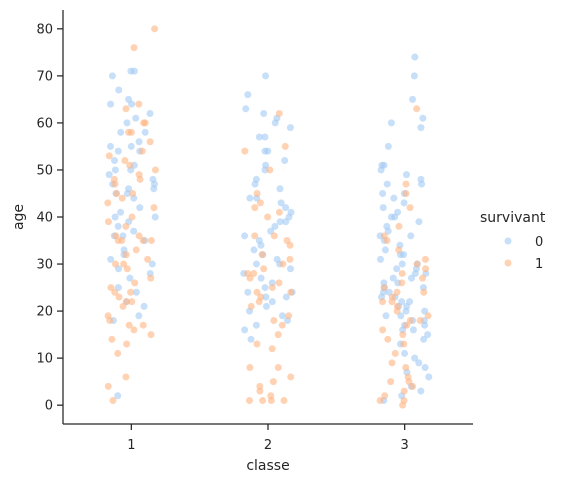  Describe the element at coordinates (405, 445) in the screenshot. I see `x-tick-label: 3` at that location.